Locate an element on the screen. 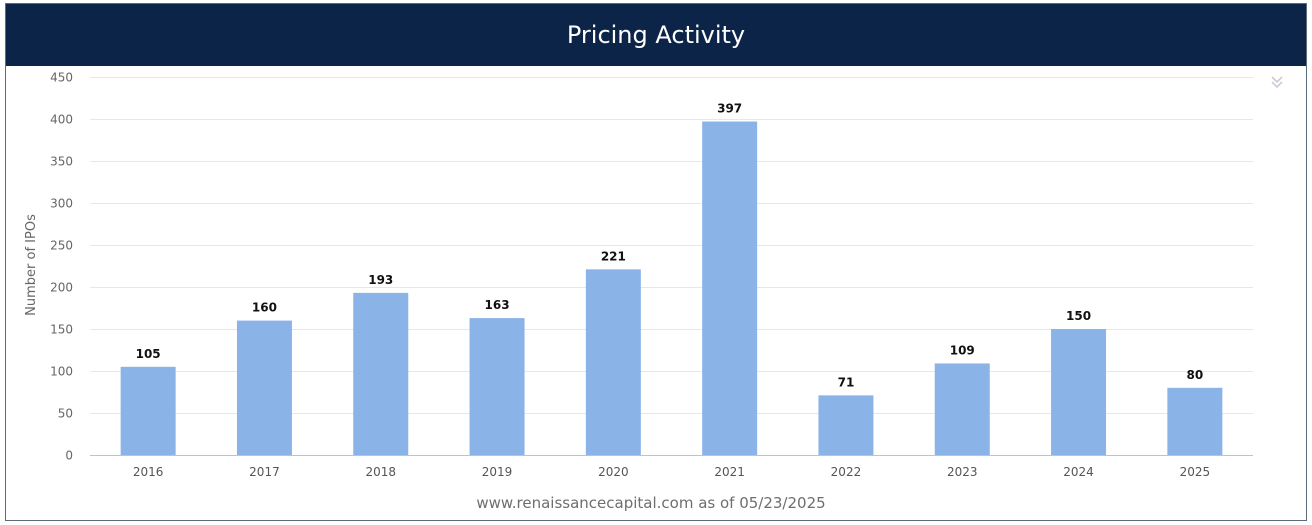  bar-2016 is located at coordinates (148, 410).